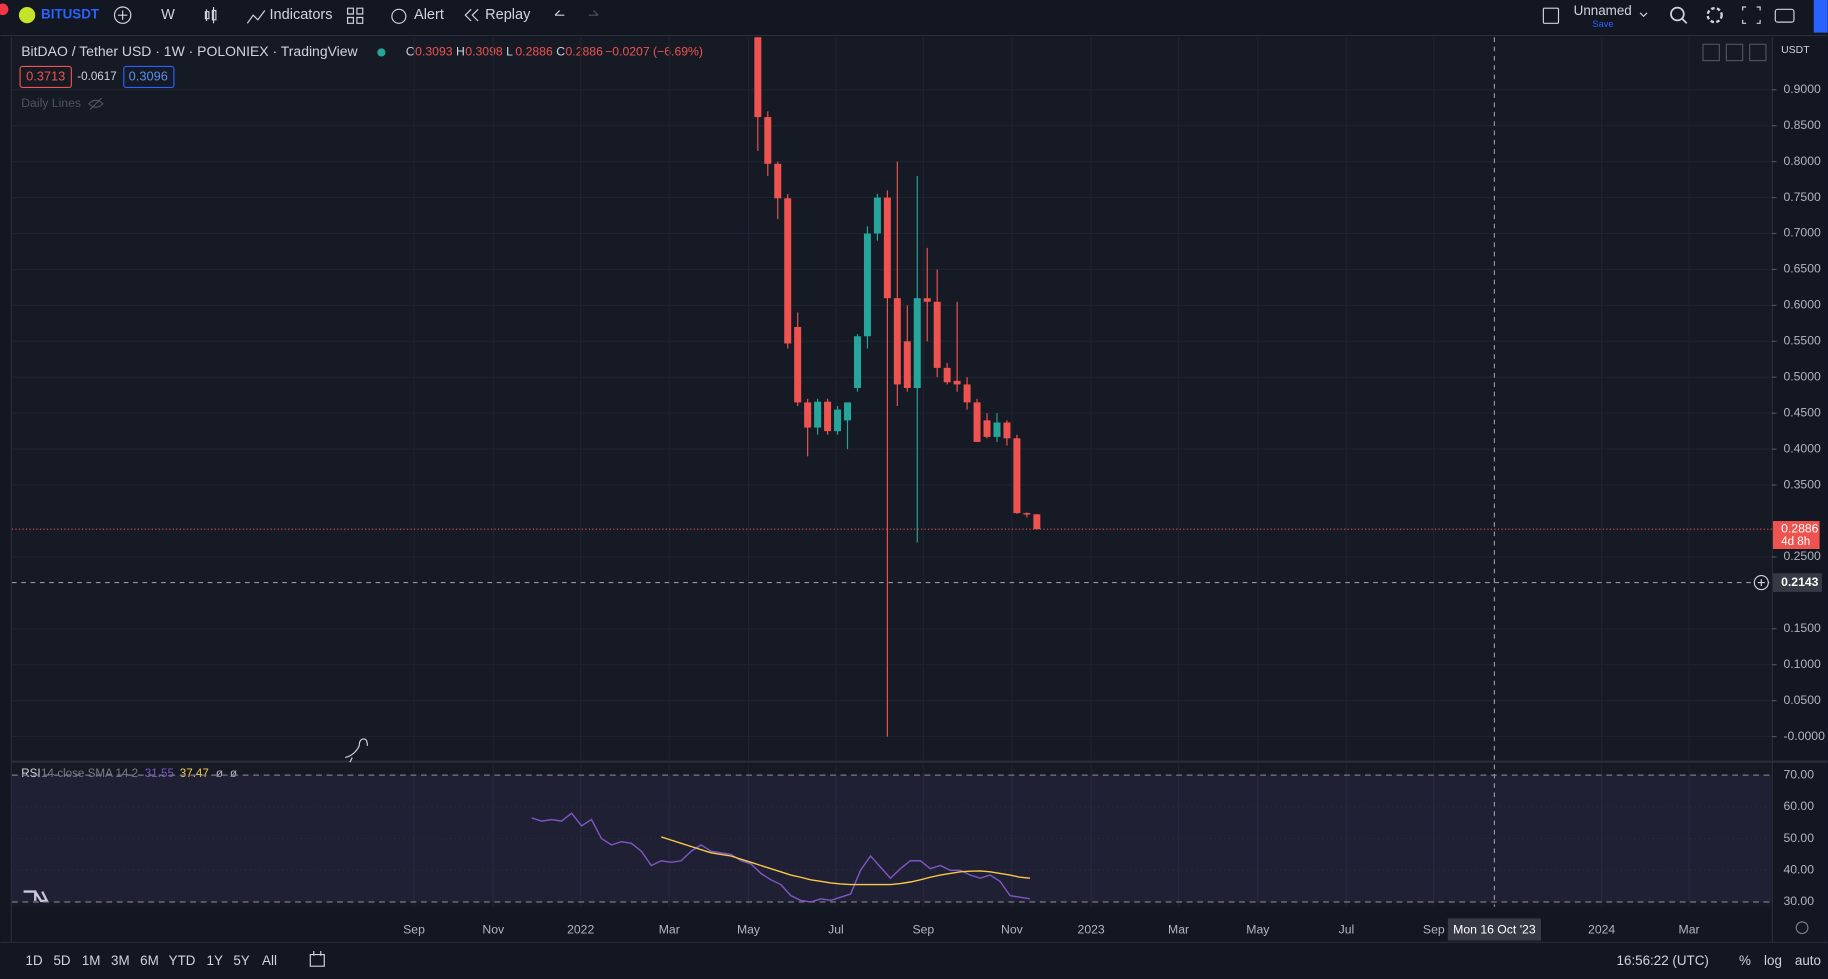  What do you see at coordinates (381, 52) in the screenshot?
I see `status-dot` at bounding box center [381, 52].